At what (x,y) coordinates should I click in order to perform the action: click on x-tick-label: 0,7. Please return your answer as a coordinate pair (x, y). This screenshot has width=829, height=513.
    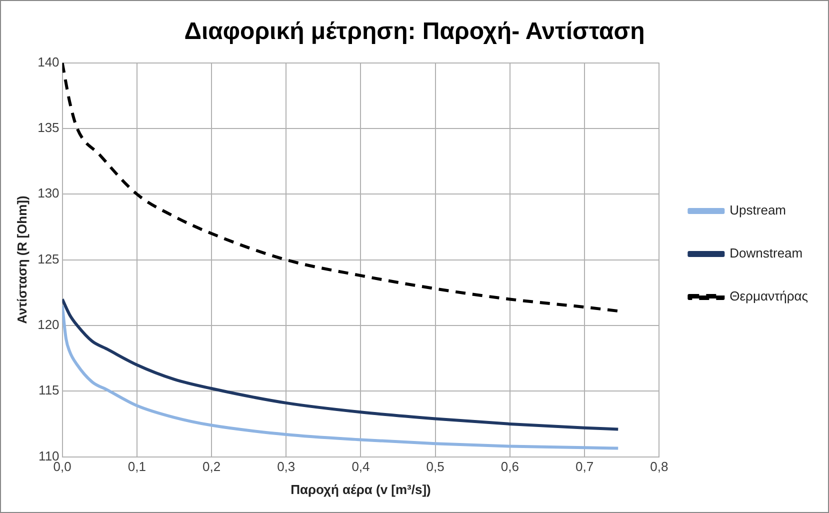
    Looking at the image, I should click on (585, 466).